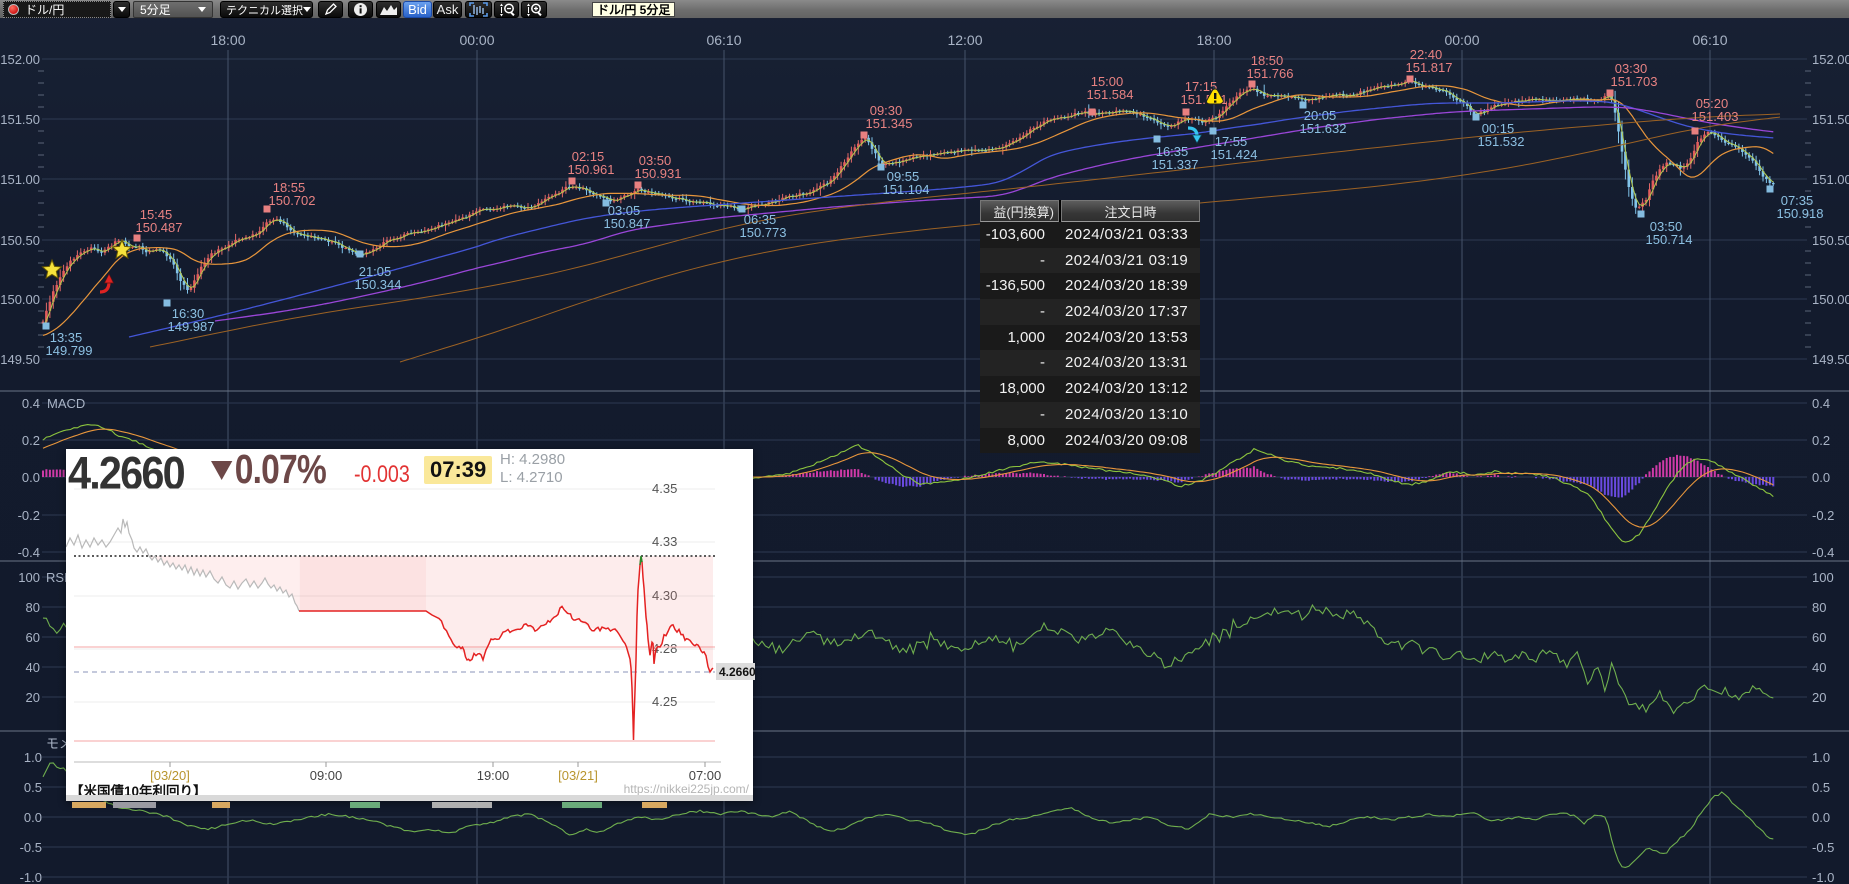 The height and width of the screenshot is (884, 1849). What do you see at coordinates (1498, 128) in the screenshot?
I see `svg-text: 00:15` at bounding box center [1498, 128].